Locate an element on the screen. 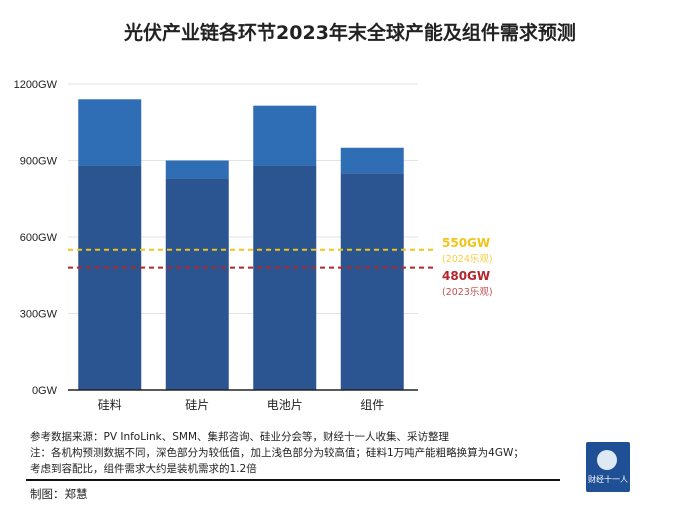  author-credit: 制图：郑慧 is located at coordinates (59, 494).